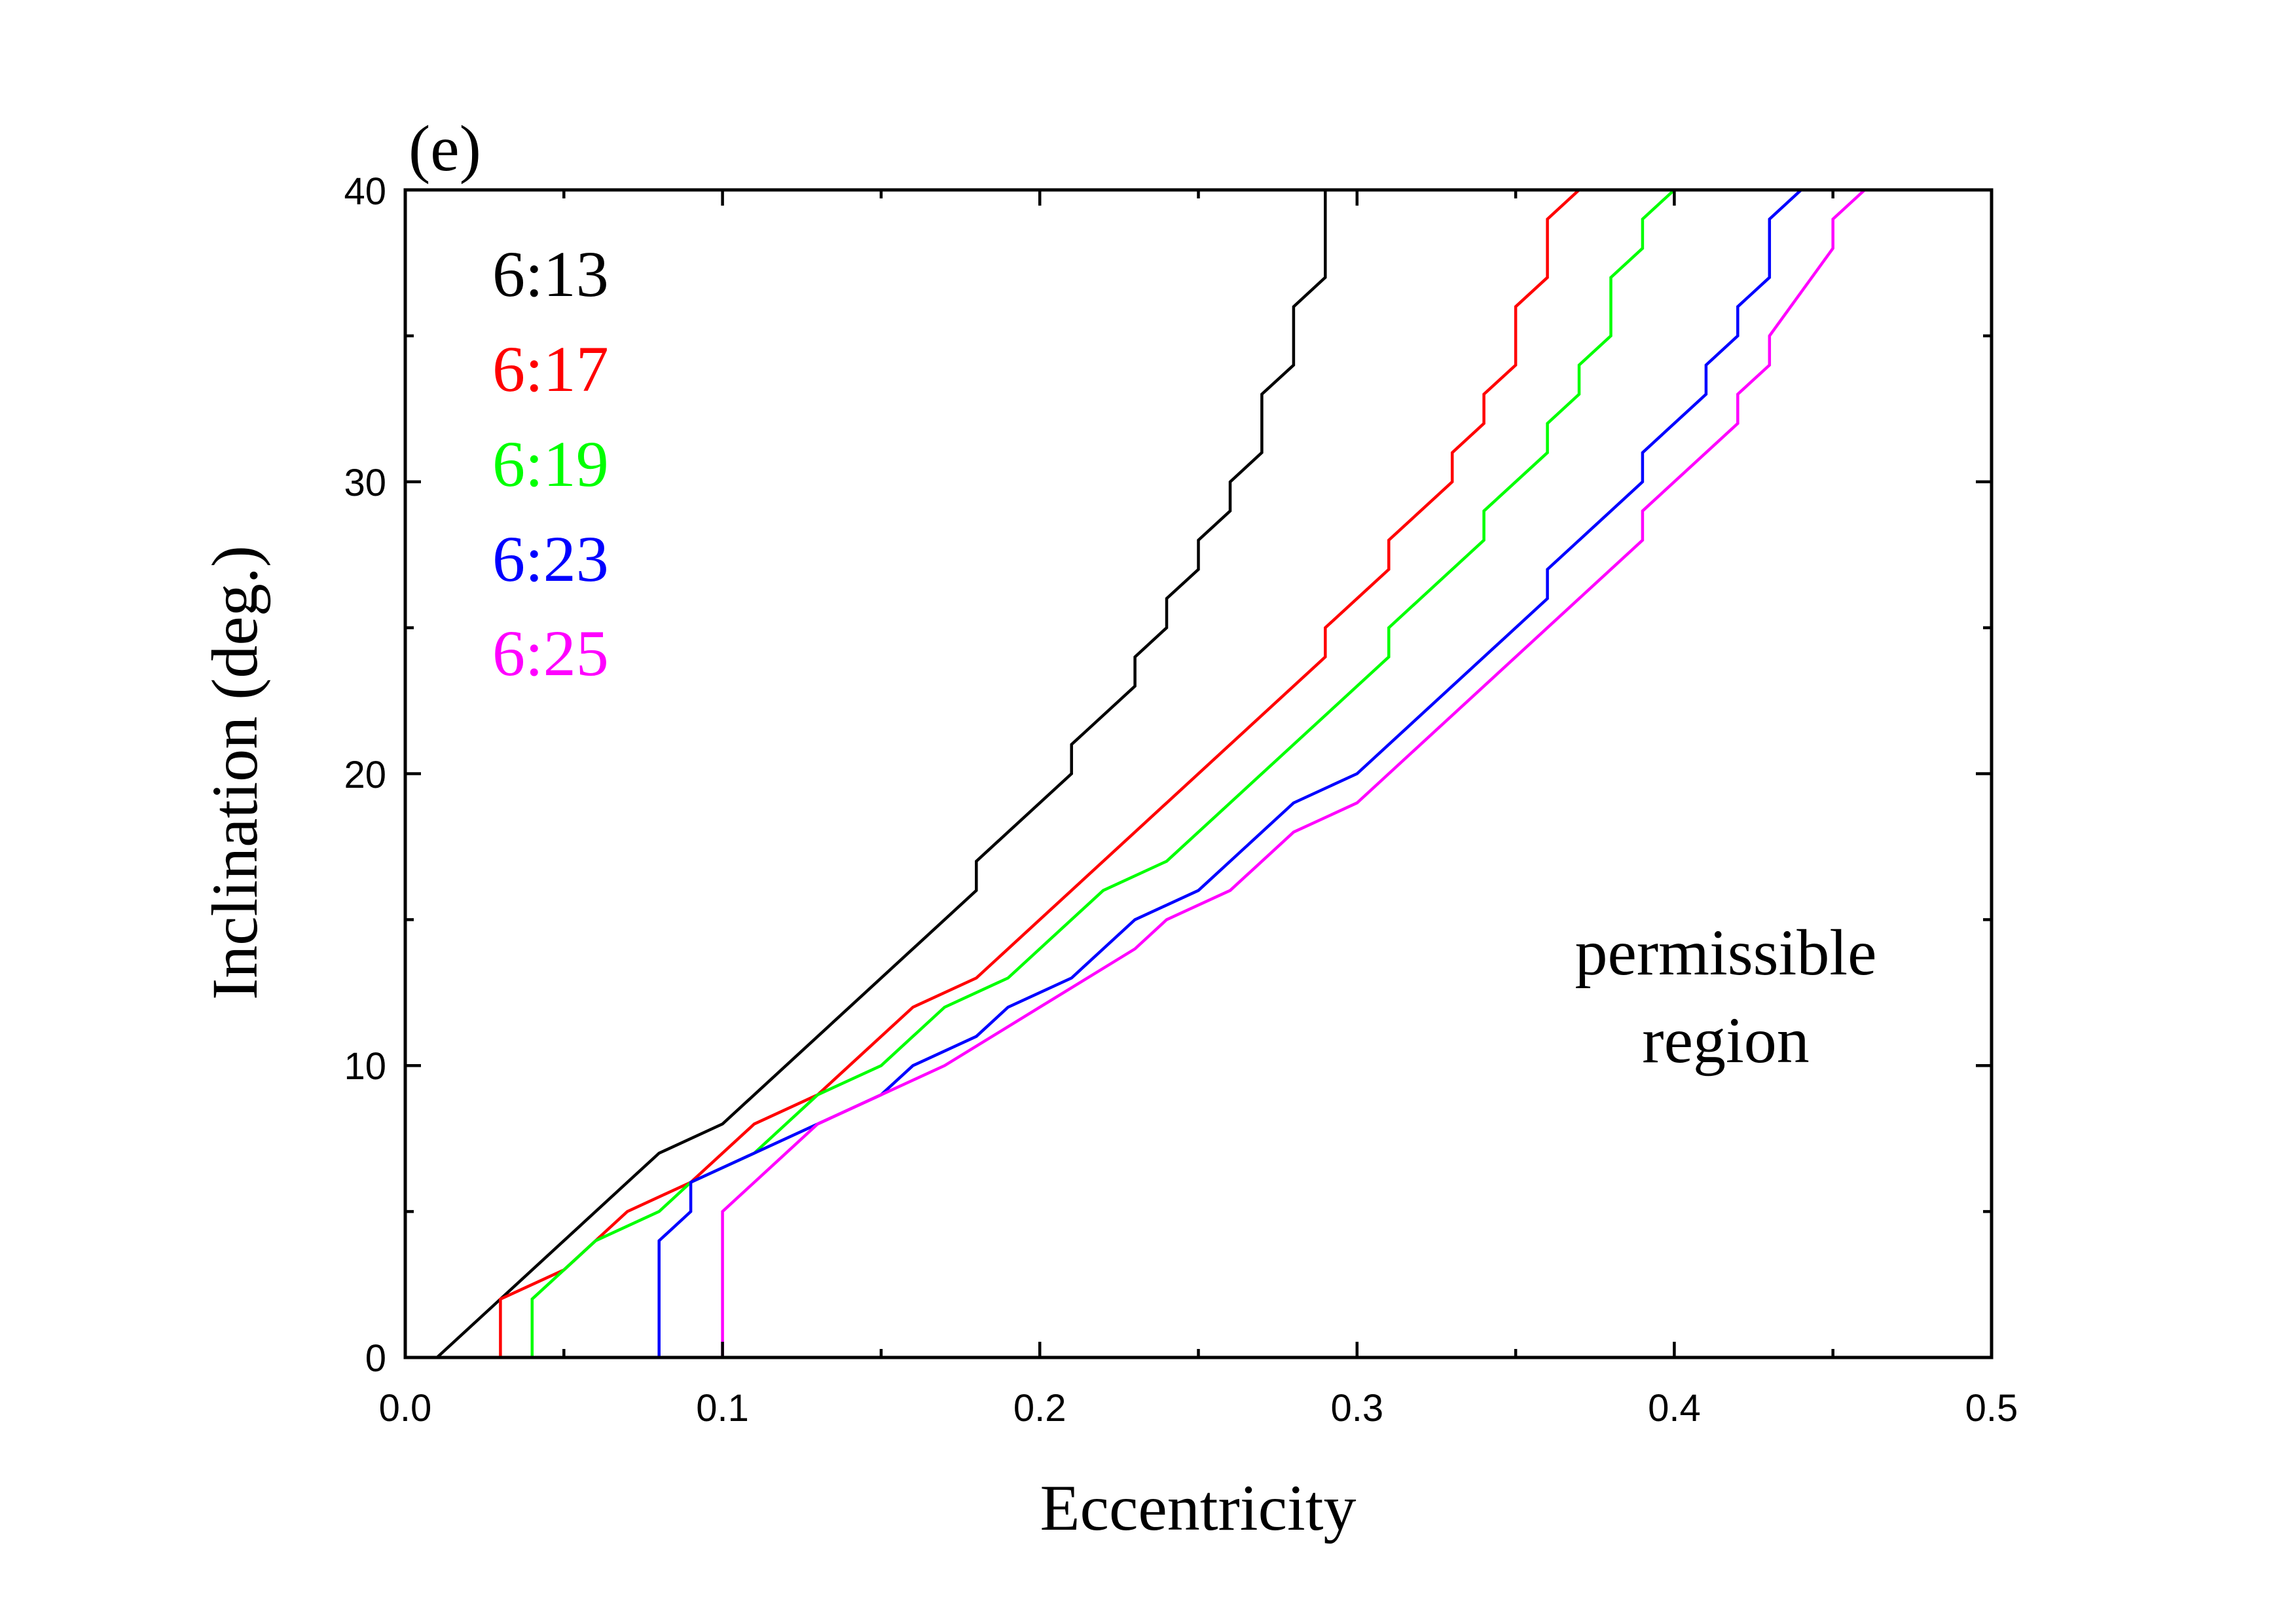  Describe the element at coordinates (1991, 1408) in the screenshot. I see `x-tick-label: 0.5` at that location.